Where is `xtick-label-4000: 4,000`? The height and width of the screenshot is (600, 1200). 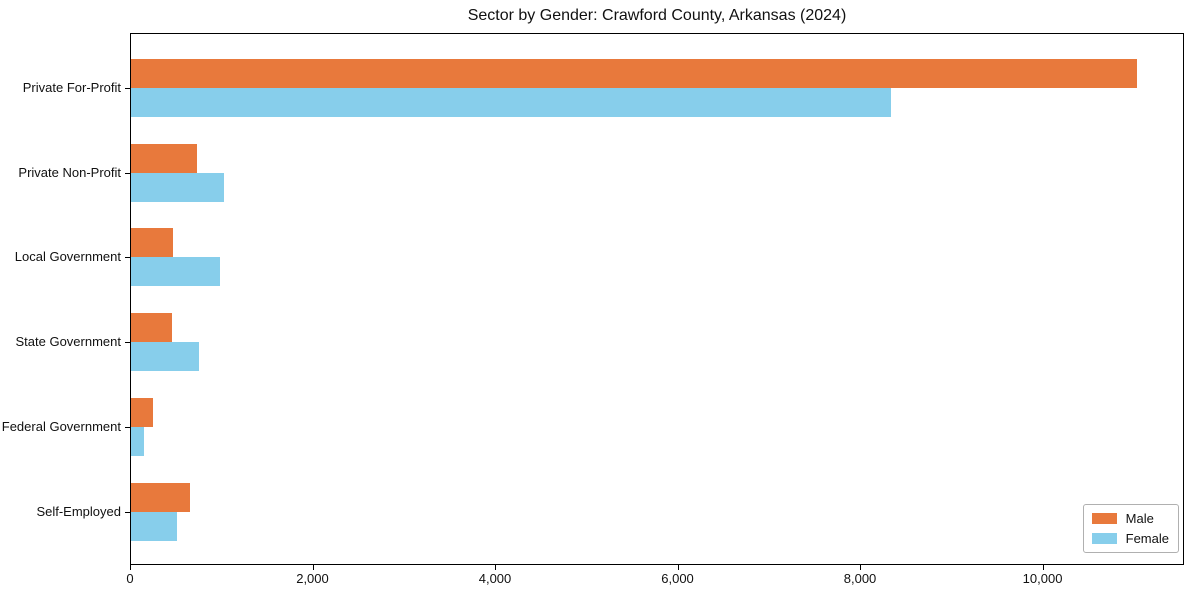 xtick-label-4000: 4,000 is located at coordinates (495, 578).